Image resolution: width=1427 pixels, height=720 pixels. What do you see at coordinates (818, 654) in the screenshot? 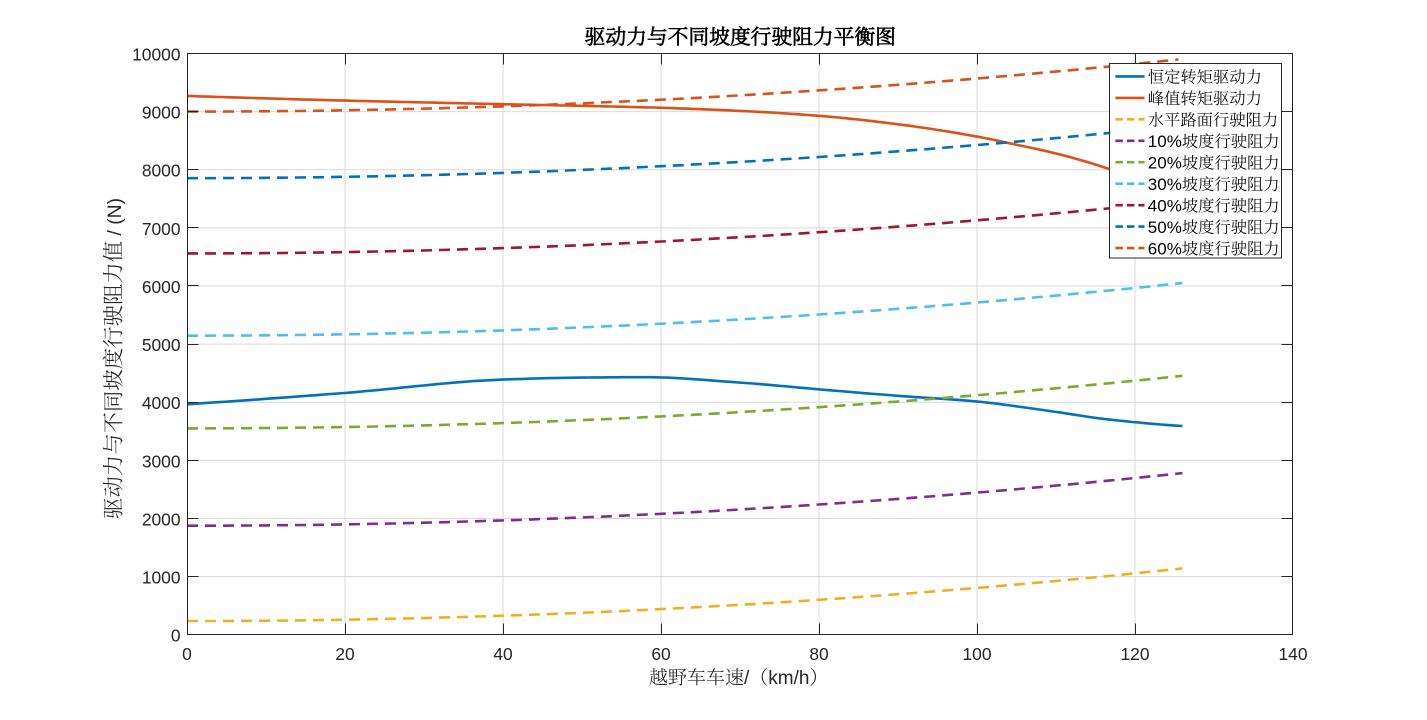
I see `svg-text: 80` at bounding box center [818, 654].